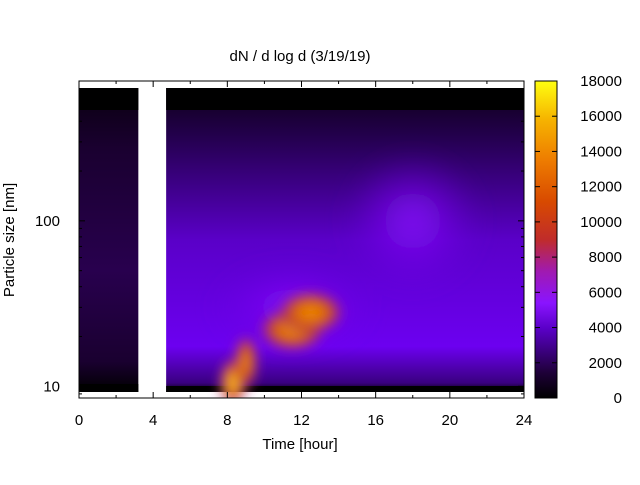 This screenshot has height=485, width=640. What do you see at coordinates (605, 292) in the screenshot?
I see `colorbar-tick-label: 6000` at bounding box center [605, 292].